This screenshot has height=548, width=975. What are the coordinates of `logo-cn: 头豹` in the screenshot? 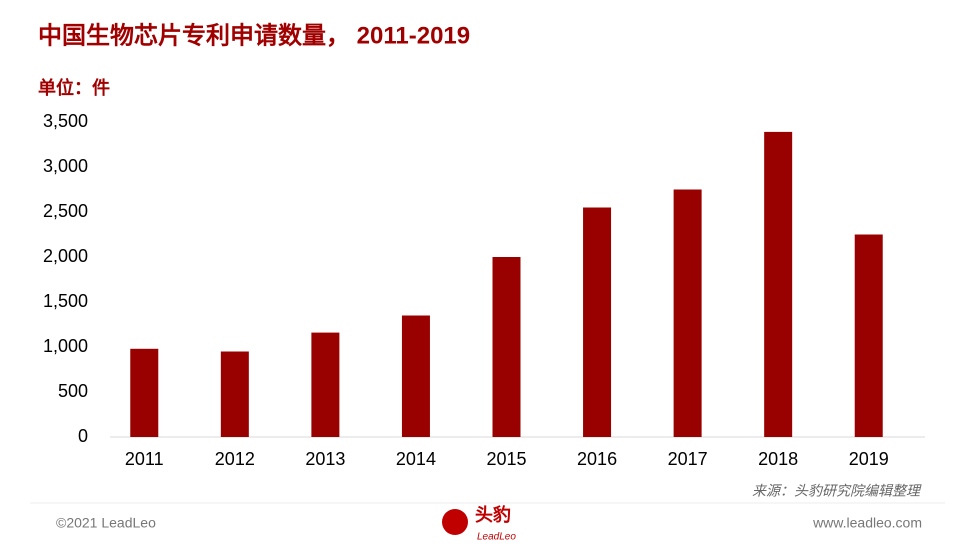 It's located at (493, 514).